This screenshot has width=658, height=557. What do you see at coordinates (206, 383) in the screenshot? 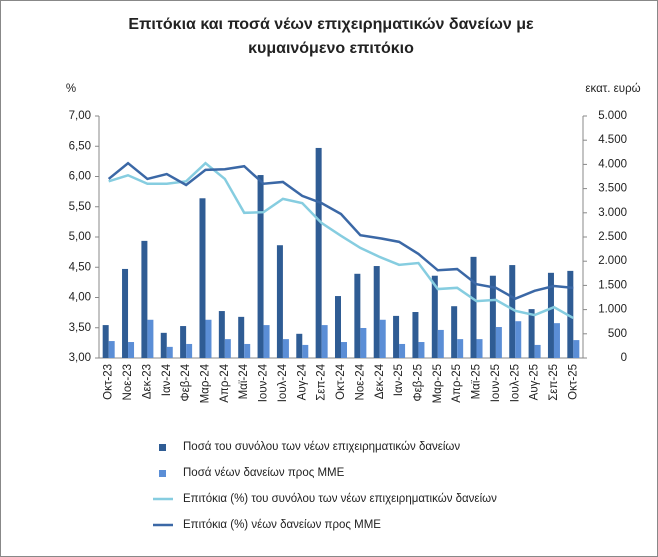
I see `x-tick-label: Μαρ-24` at bounding box center [206, 383].